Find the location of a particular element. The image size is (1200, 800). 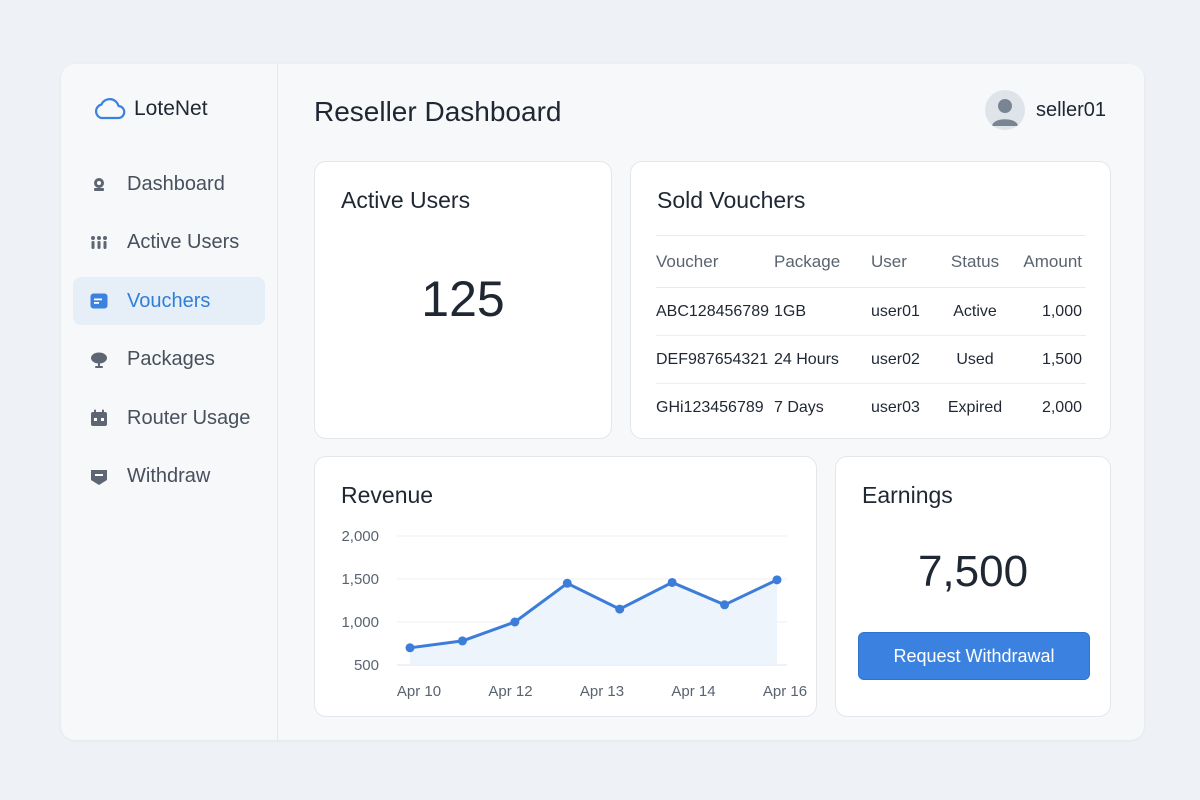

column-header-package: Package is located at coordinates (822, 261).